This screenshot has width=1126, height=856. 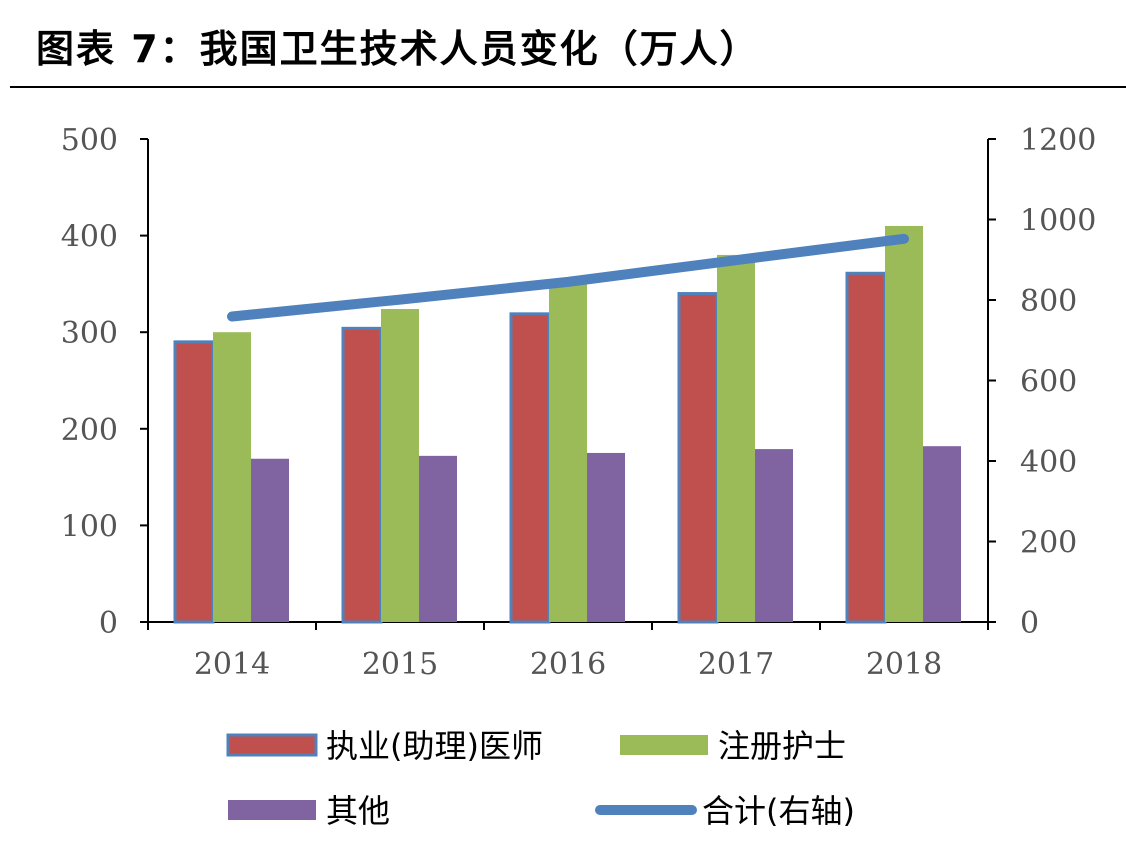 What do you see at coordinates (398, 49) in the screenshot?
I see `chart-title: 图表 7：我国卫生技术人员变化（万人）` at bounding box center [398, 49].